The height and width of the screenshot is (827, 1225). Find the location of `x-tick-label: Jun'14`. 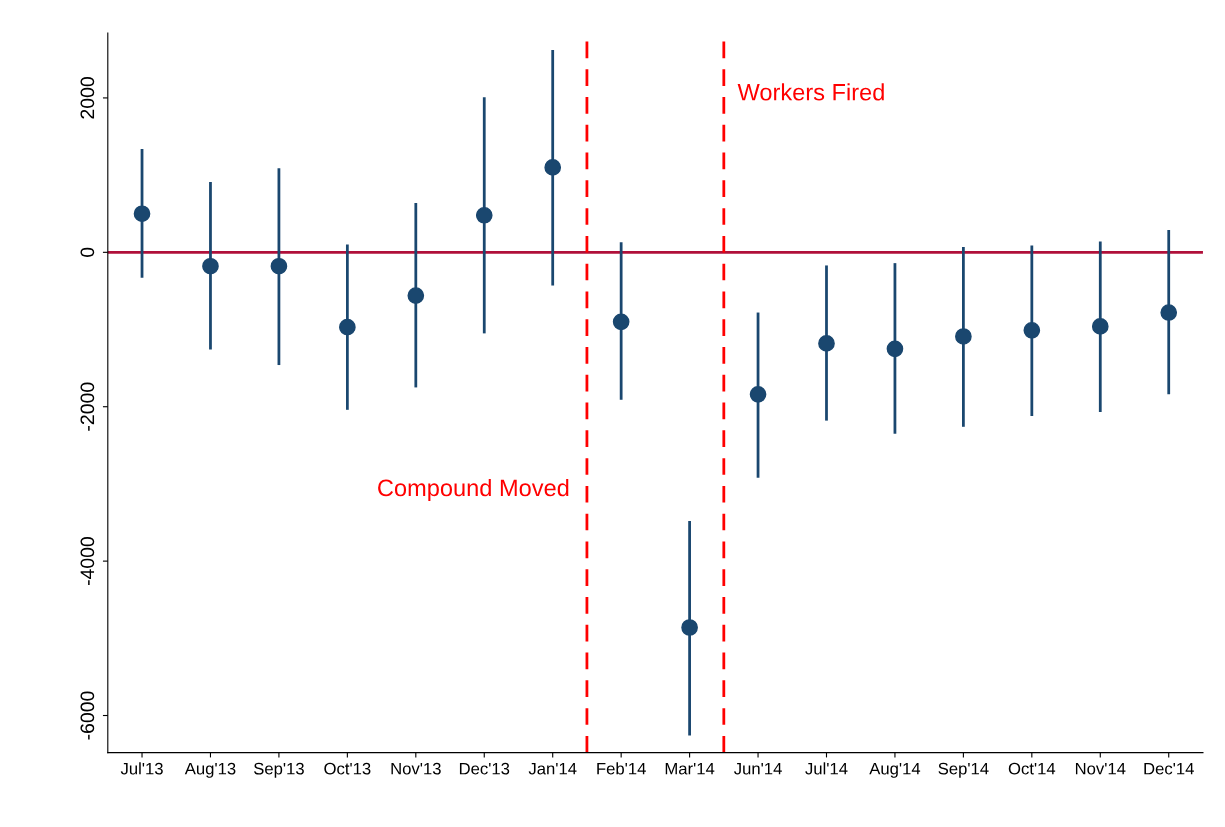

x-tick-label: Jun'14 is located at coordinates (758, 768).